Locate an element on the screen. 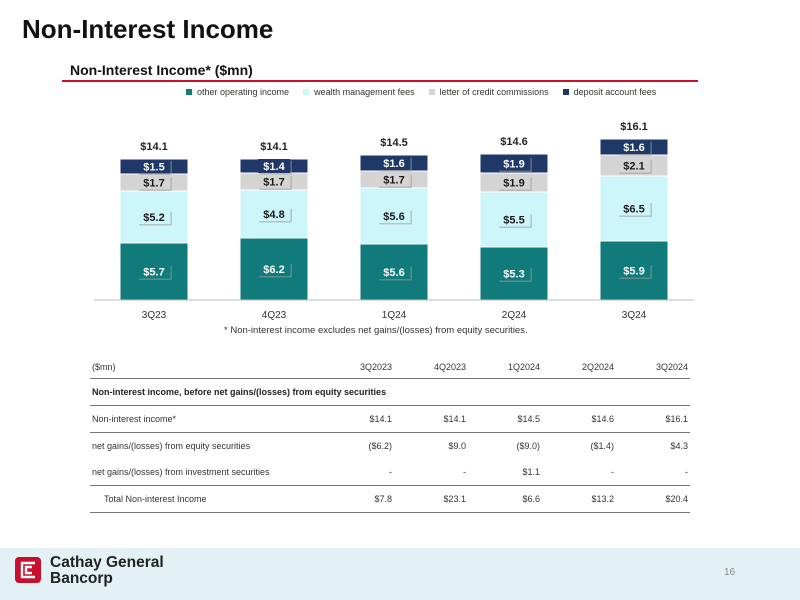  table-row-label: Total Non-interest Income is located at coordinates (205, 499).